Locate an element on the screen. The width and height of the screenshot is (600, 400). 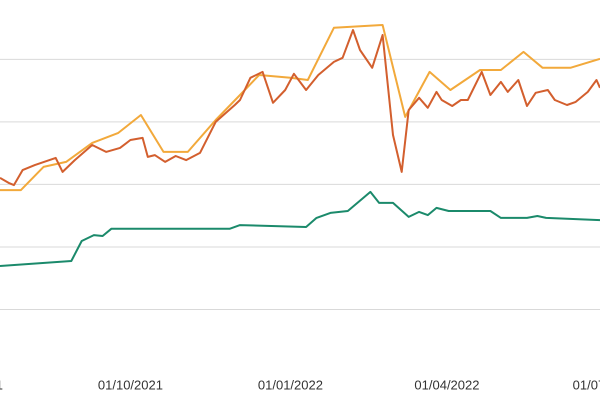
x-tick-label: 01/07/2022 is located at coordinates (586, 384).